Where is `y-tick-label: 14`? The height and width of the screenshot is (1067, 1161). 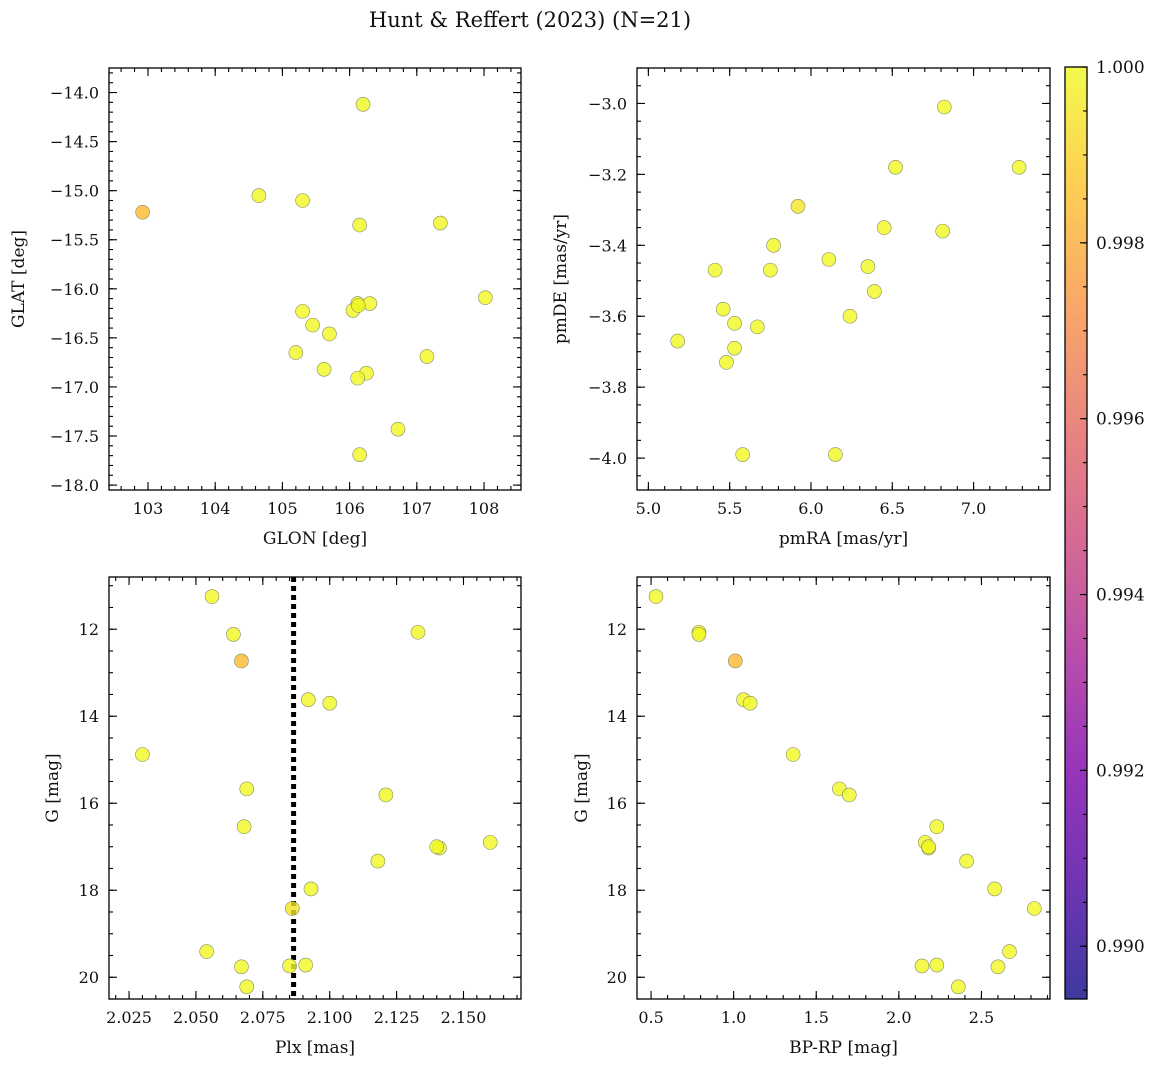
y-tick-label: 14 is located at coordinates (617, 716).